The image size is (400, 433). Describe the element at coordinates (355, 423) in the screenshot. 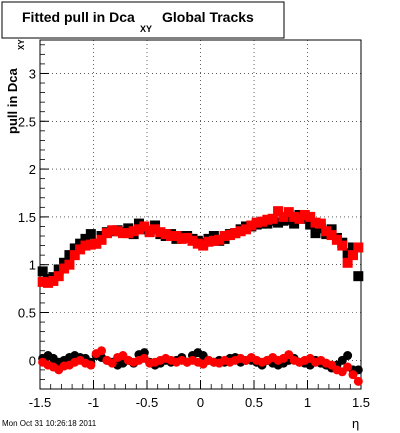

I see `x-axis-label: η` at that location.